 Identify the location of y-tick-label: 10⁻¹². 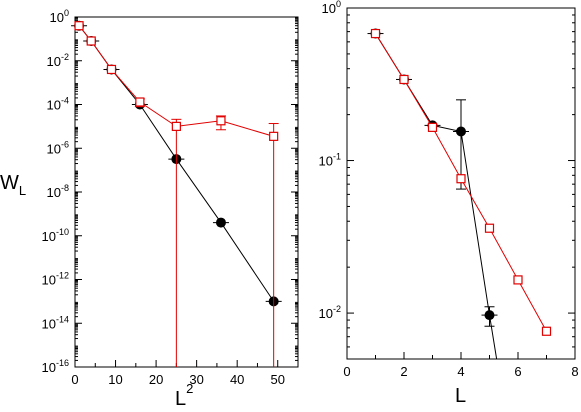
(55, 279).